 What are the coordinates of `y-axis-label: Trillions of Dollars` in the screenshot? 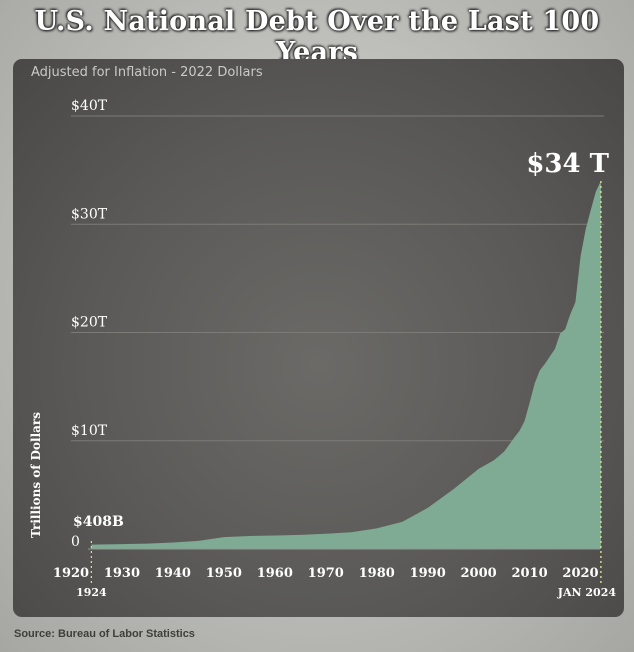 It's located at (36, 475).